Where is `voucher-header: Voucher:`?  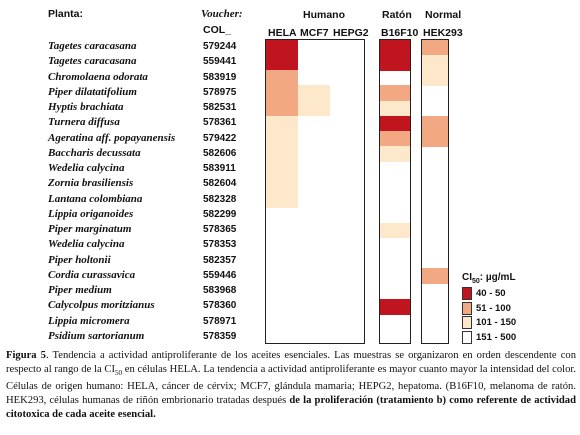 voucher-header: Voucher: is located at coordinates (222, 14).